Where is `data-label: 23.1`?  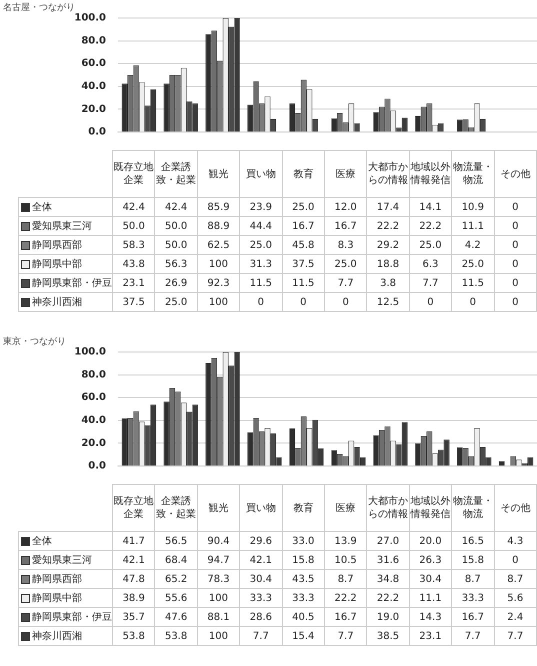 data-label: 23.1 is located at coordinates (430, 636).